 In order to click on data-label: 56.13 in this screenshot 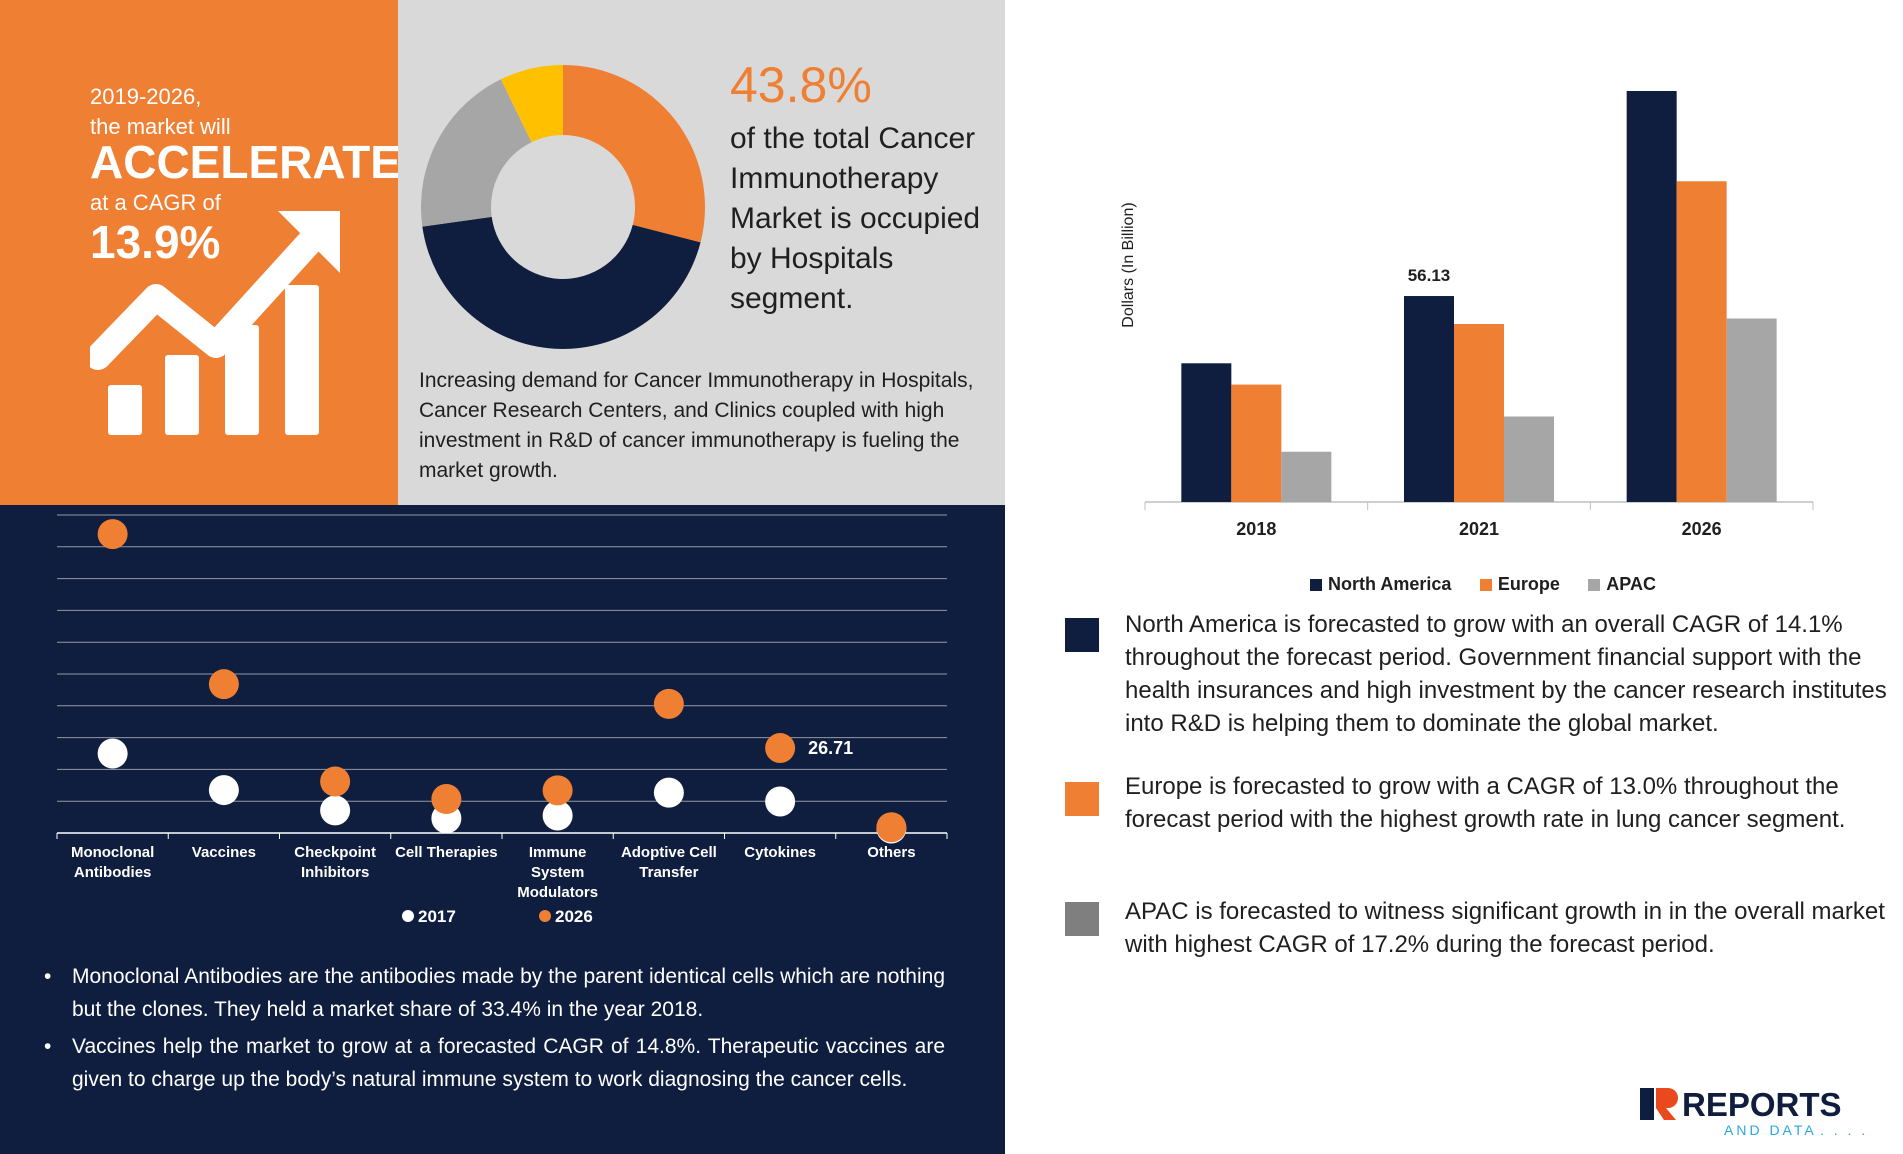, I will do `click(1429, 275)`.